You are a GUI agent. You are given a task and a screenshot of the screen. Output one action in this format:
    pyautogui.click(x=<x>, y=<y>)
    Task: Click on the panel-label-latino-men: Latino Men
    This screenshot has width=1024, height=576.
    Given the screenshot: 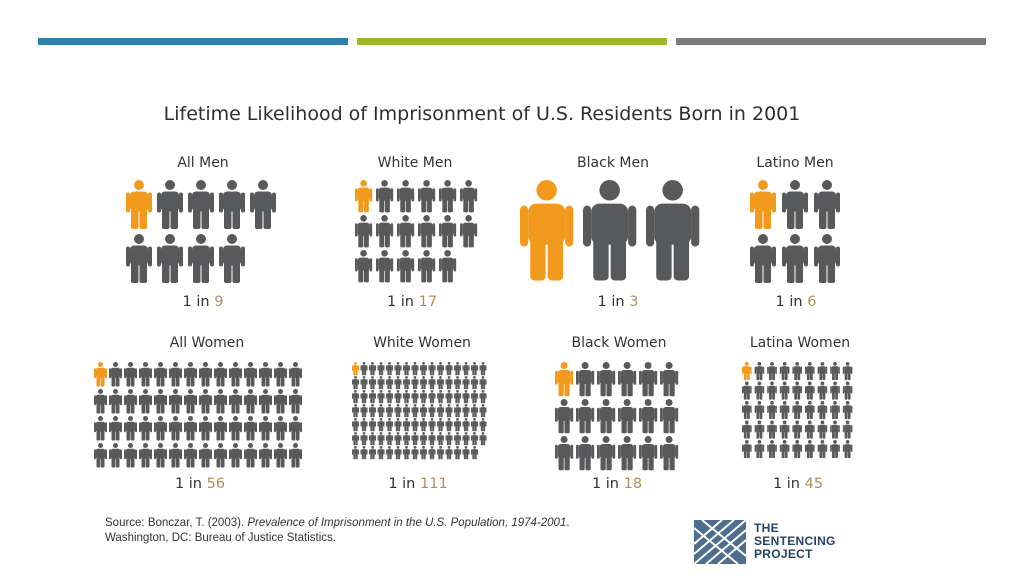 What is the action you would take?
    pyautogui.click(x=795, y=163)
    